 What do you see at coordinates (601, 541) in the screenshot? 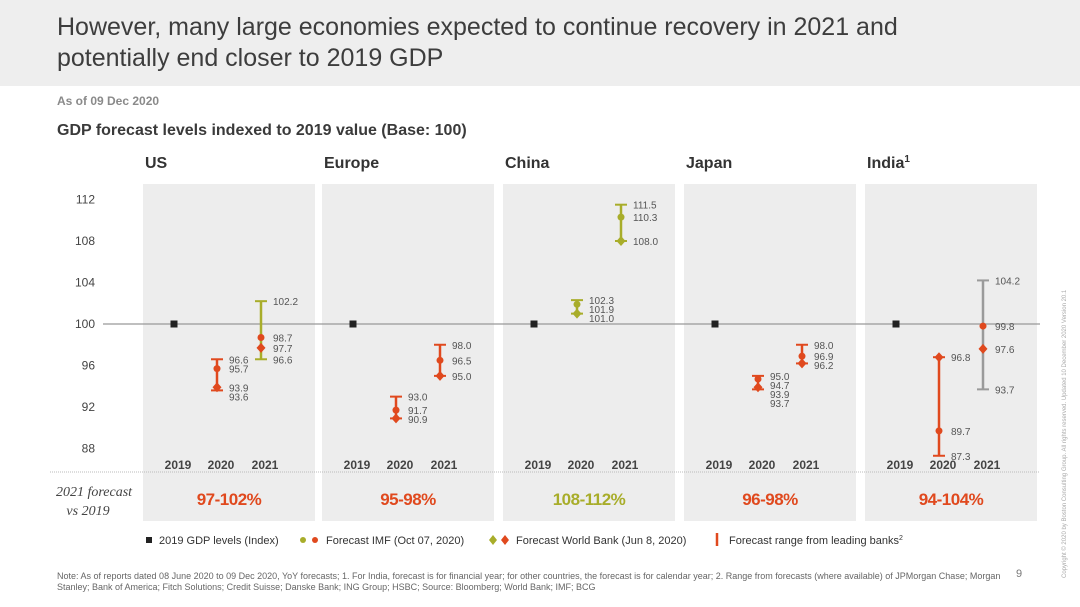
I see `legend-label-worldbank: Forecast World Bank (Jun 8, 2020)` at bounding box center [601, 541].